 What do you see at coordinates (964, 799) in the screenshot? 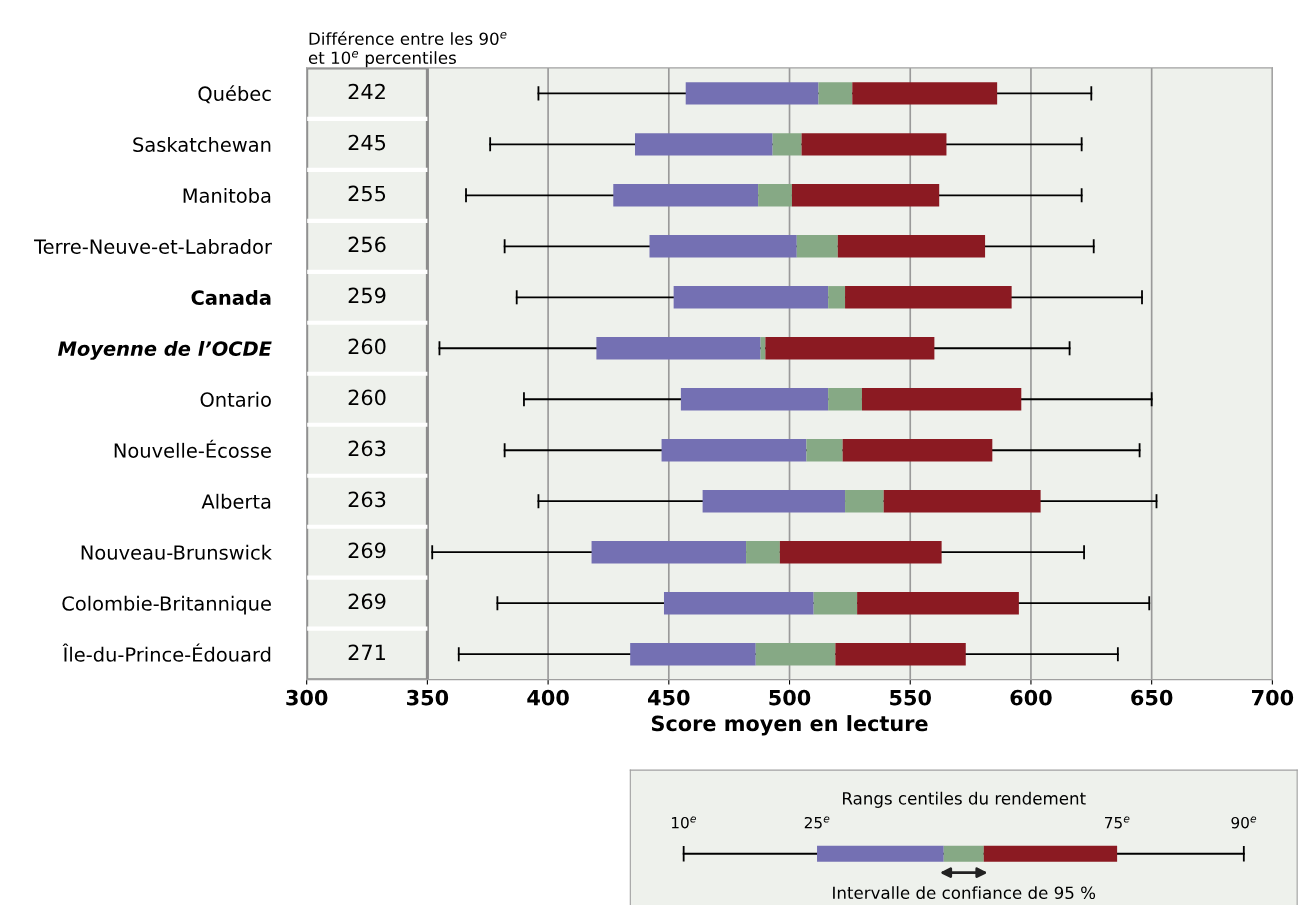
I see `text: Rangs centiles du rendement` at bounding box center [964, 799].